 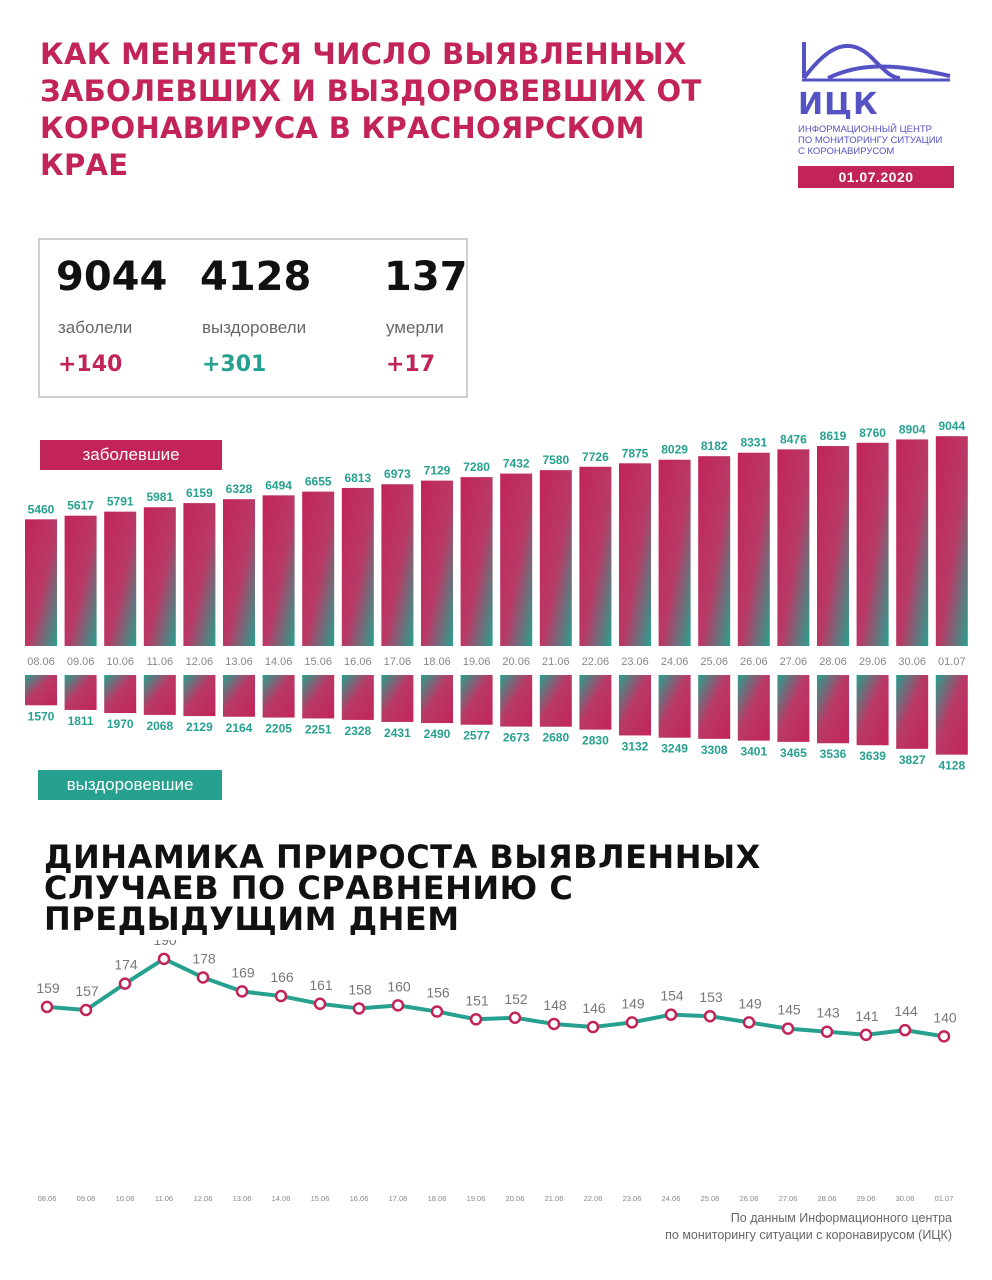 What do you see at coordinates (120, 724) in the screenshot?
I see `recovered-bar-label: 1970` at bounding box center [120, 724].